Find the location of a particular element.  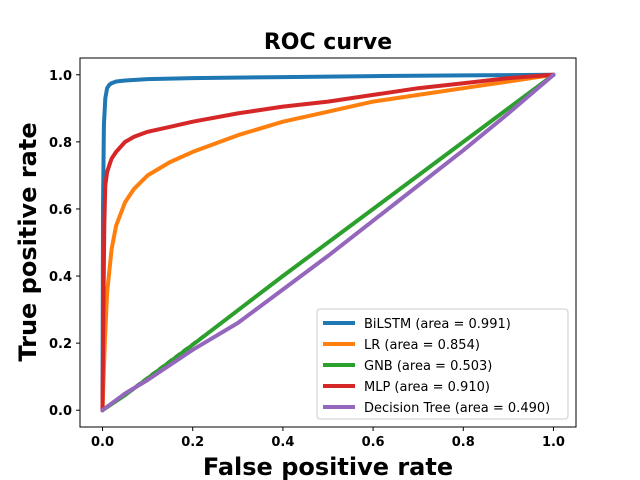

y-tick-label: 0.2 is located at coordinates (60, 344).